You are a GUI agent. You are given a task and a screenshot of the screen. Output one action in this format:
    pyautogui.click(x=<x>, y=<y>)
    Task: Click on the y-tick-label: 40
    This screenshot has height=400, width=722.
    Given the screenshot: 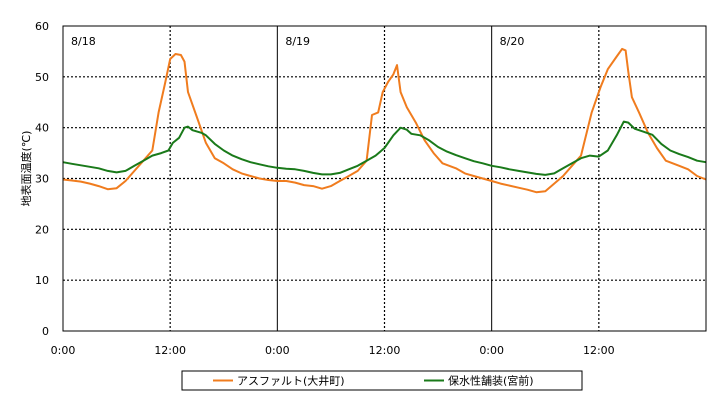 What is the action you would take?
    pyautogui.click(x=42, y=128)
    